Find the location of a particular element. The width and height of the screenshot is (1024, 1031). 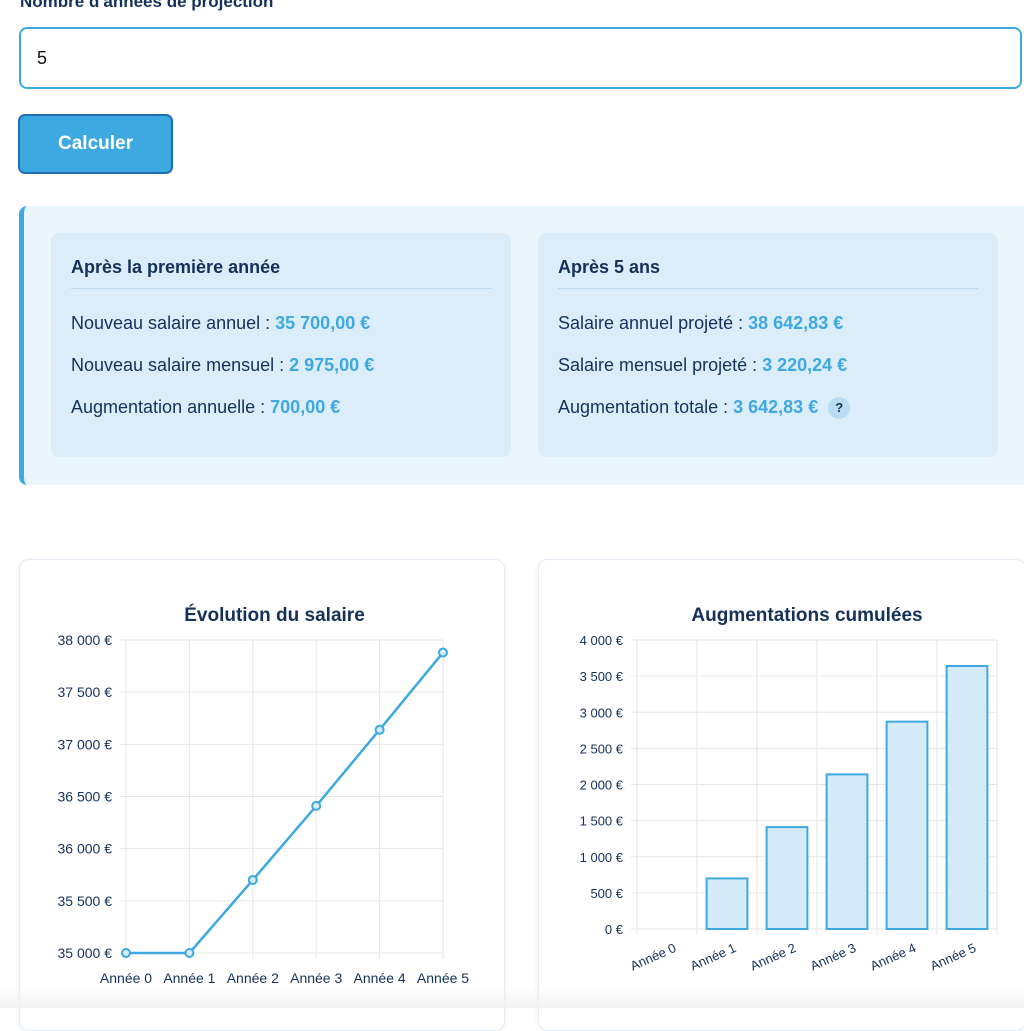

y-tick-label: 36 000 € is located at coordinates (85, 849).